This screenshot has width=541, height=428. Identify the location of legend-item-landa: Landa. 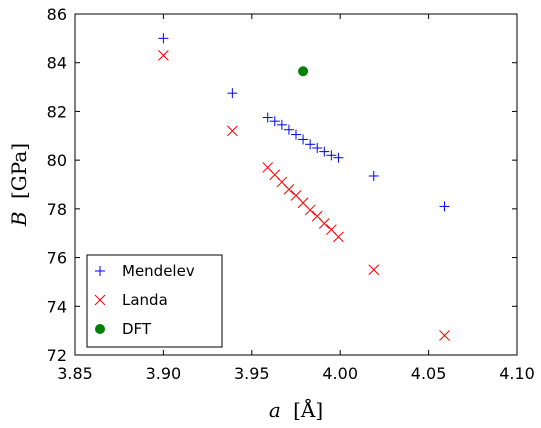
(131, 300).